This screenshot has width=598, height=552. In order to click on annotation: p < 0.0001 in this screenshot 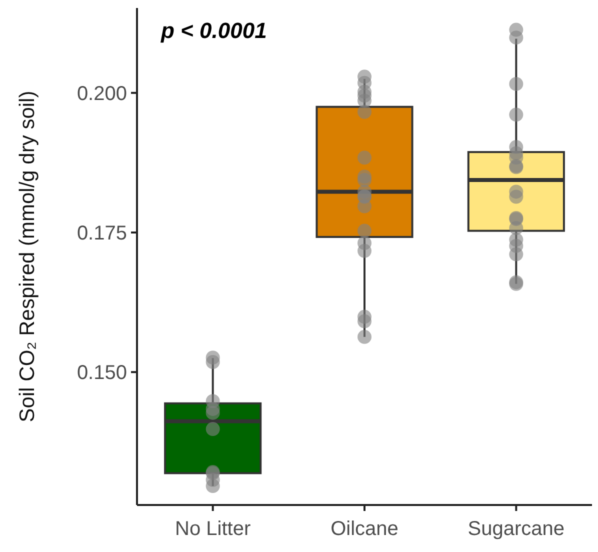, I will do `click(213, 30)`.